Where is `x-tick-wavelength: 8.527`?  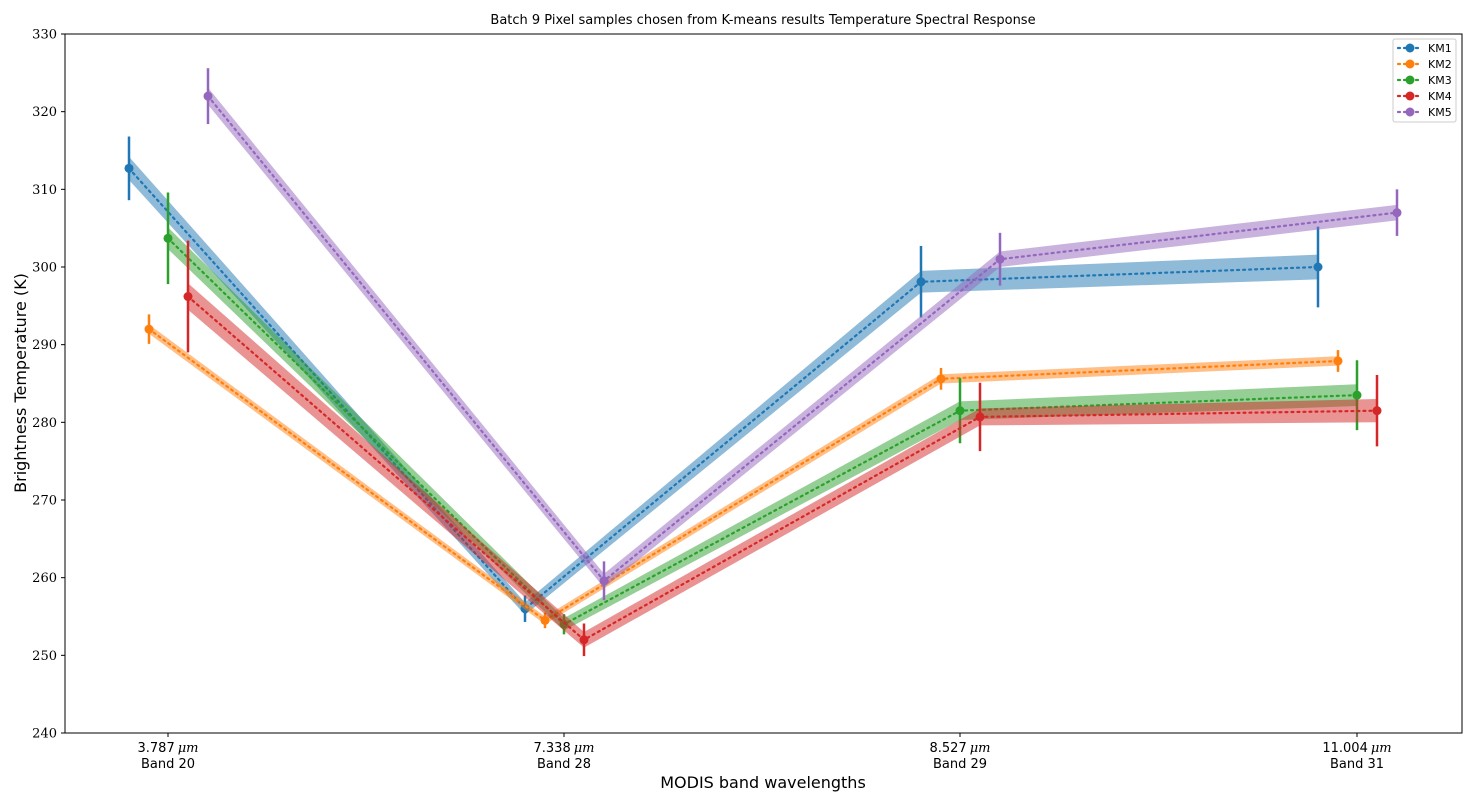
x-tick-wavelength: 8.527 is located at coordinates (948, 748).